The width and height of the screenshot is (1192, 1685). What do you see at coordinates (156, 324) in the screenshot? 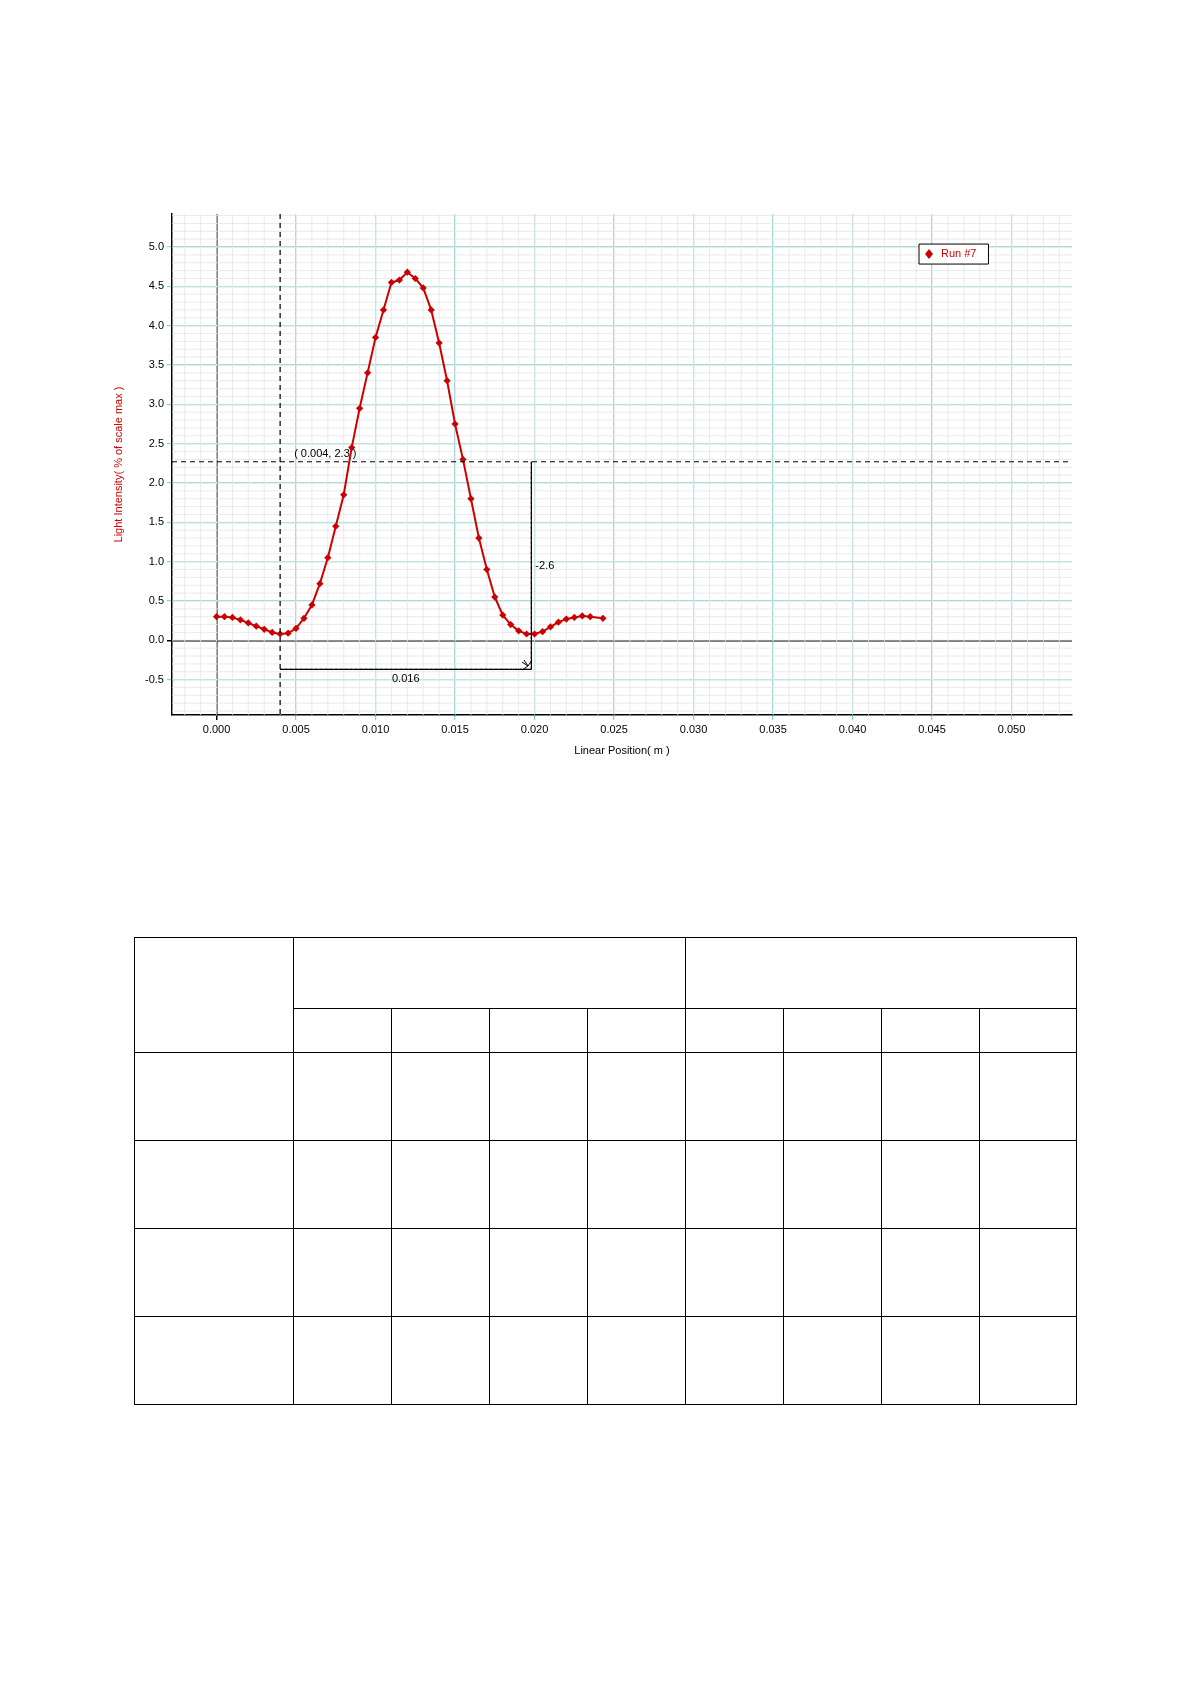
I see `y-tick-label: 4.0` at bounding box center [156, 324].